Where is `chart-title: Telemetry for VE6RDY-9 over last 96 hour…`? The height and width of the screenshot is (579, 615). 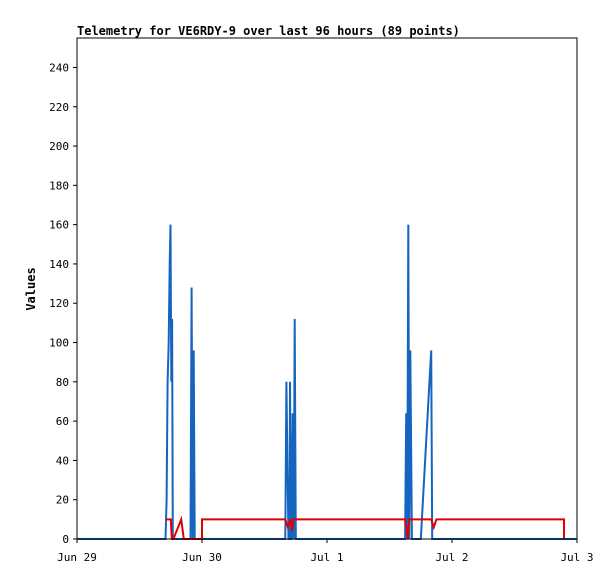 chart-title: Telemetry for VE6RDY-9 over last 96 hour… is located at coordinates (268, 31).